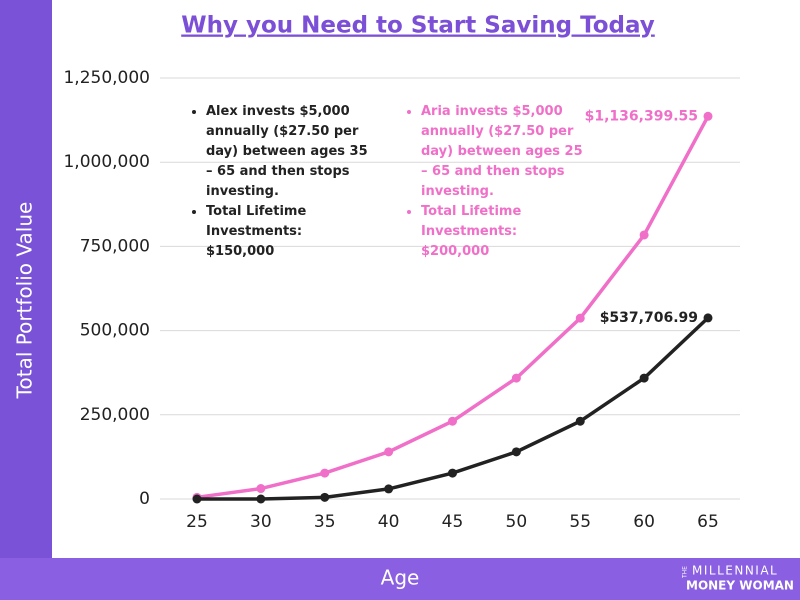  What do you see at coordinates (106, 162) in the screenshot?
I see `y-tick-label: 1,000,000` at bounding box center [106, 162].